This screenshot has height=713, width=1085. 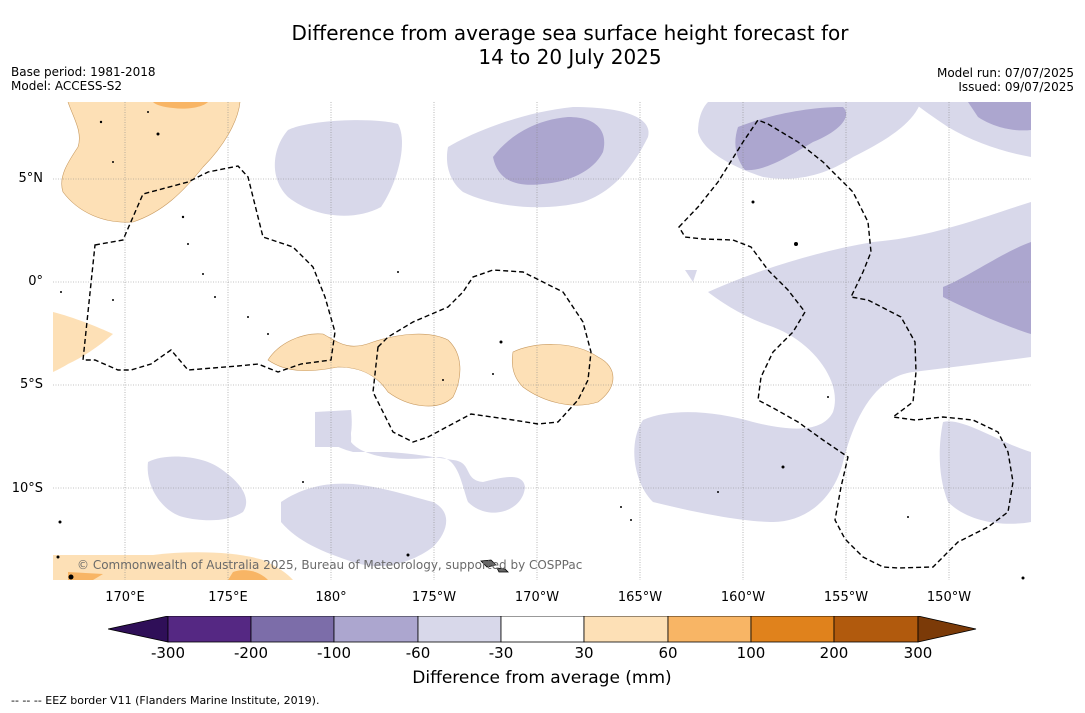 What do you see at coordinates (743, 597) in the screenshot?
I see `lon-label-160w: 160°W` at bounding box center [743, 597].